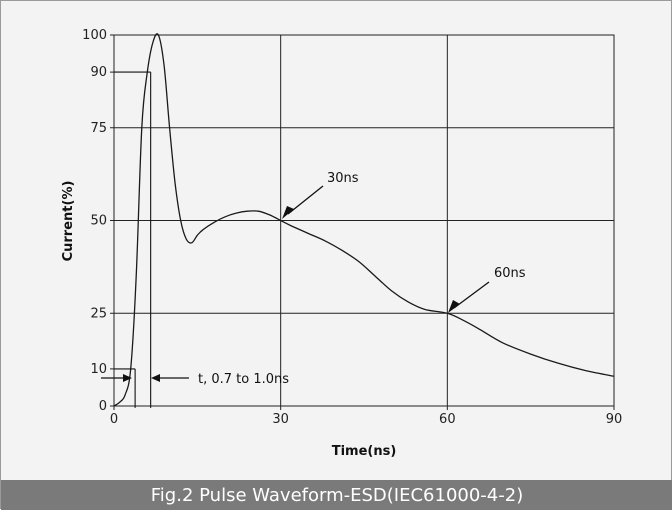 The image size is (672, 510). I want to click on y-tick-label-100: 100, so click(94, 35).